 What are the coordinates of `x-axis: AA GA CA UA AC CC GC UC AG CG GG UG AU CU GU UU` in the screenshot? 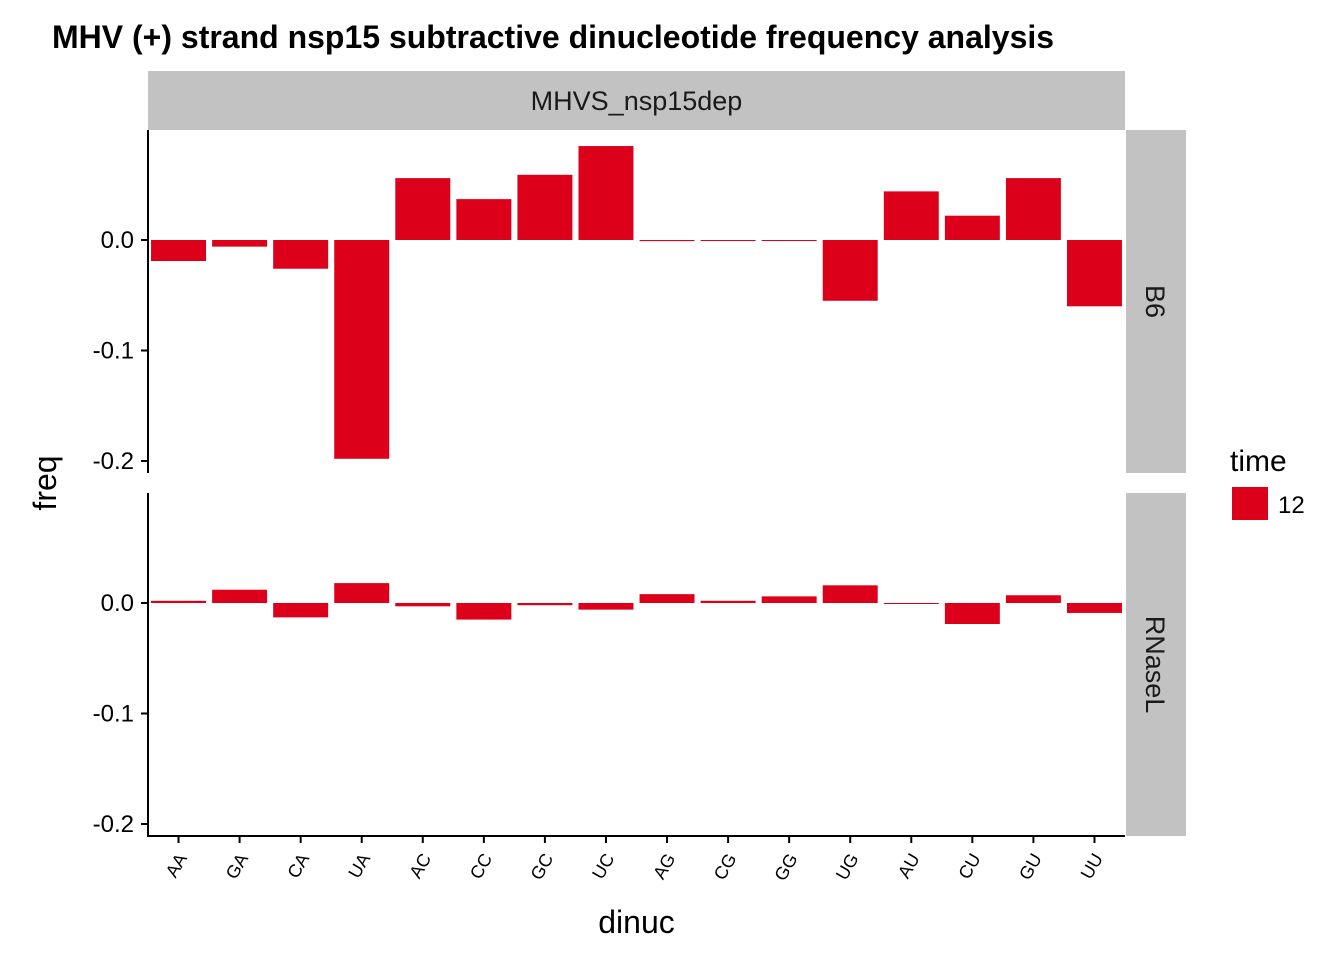 It's located at (636, 859).